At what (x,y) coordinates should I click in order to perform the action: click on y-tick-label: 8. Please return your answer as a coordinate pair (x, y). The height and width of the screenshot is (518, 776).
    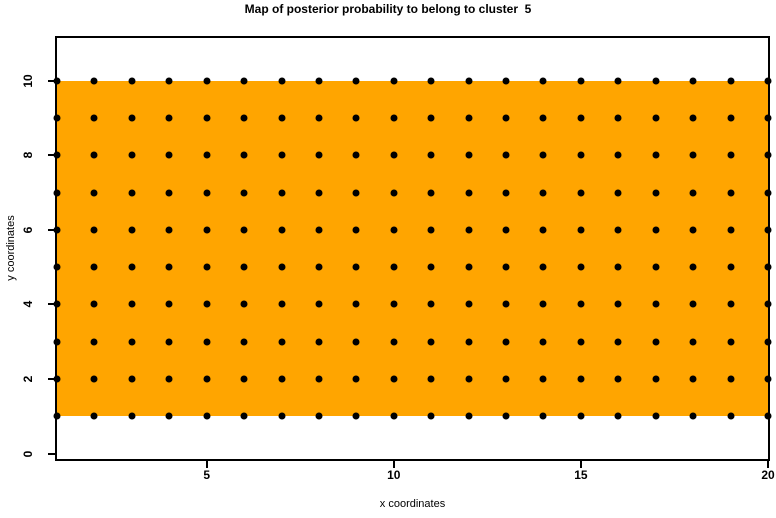
    Looking at the image, I should click on (28, 155).